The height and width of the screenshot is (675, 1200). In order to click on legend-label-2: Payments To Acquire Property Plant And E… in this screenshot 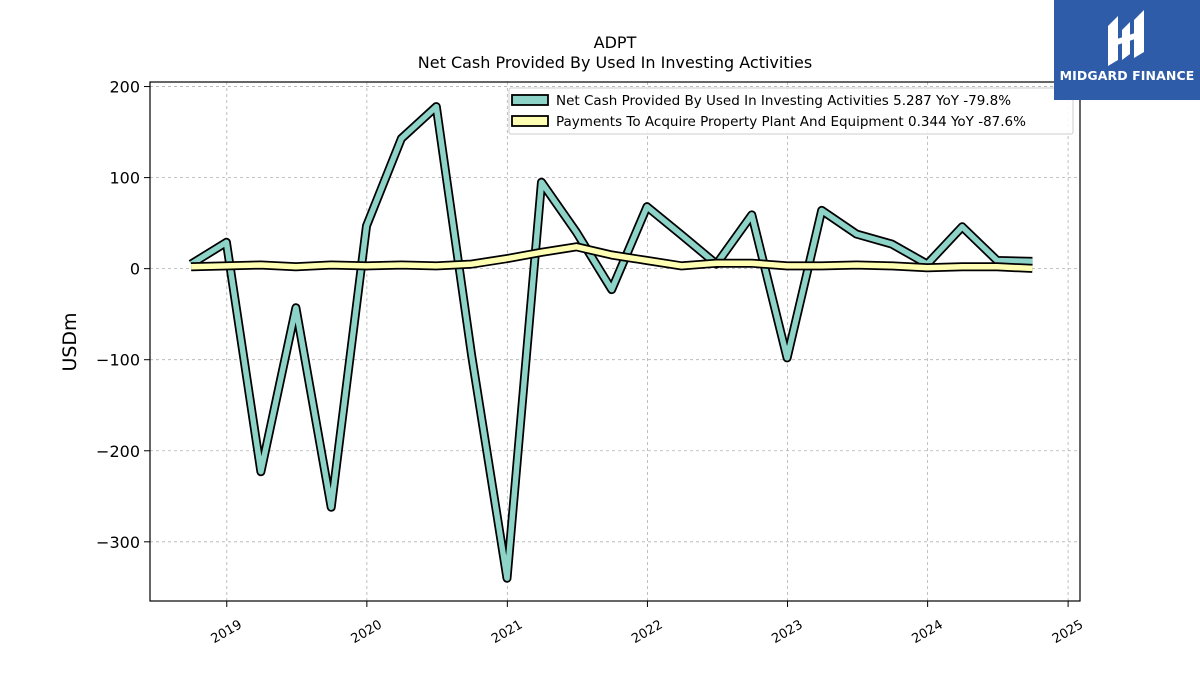, I will do `click(791, 122)`.